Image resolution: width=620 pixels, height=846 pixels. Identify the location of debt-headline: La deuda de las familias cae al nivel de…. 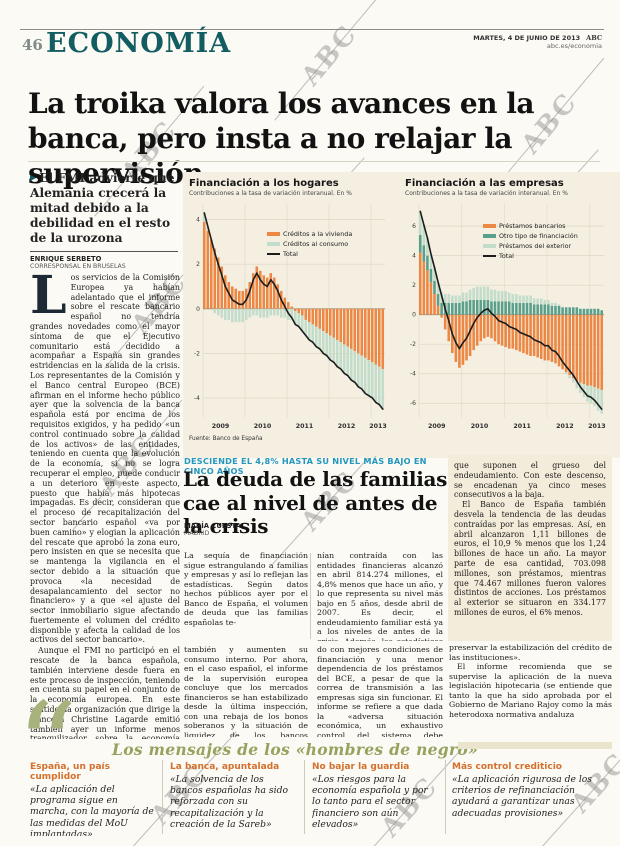
(315, 502).